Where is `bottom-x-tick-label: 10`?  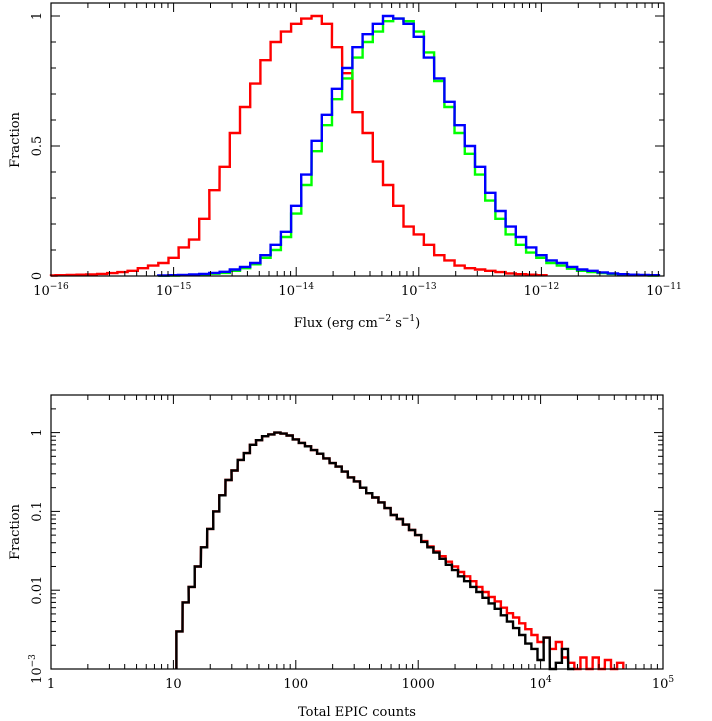 bottom-x-tick-label: 10 is located at coordinates (173, 684).